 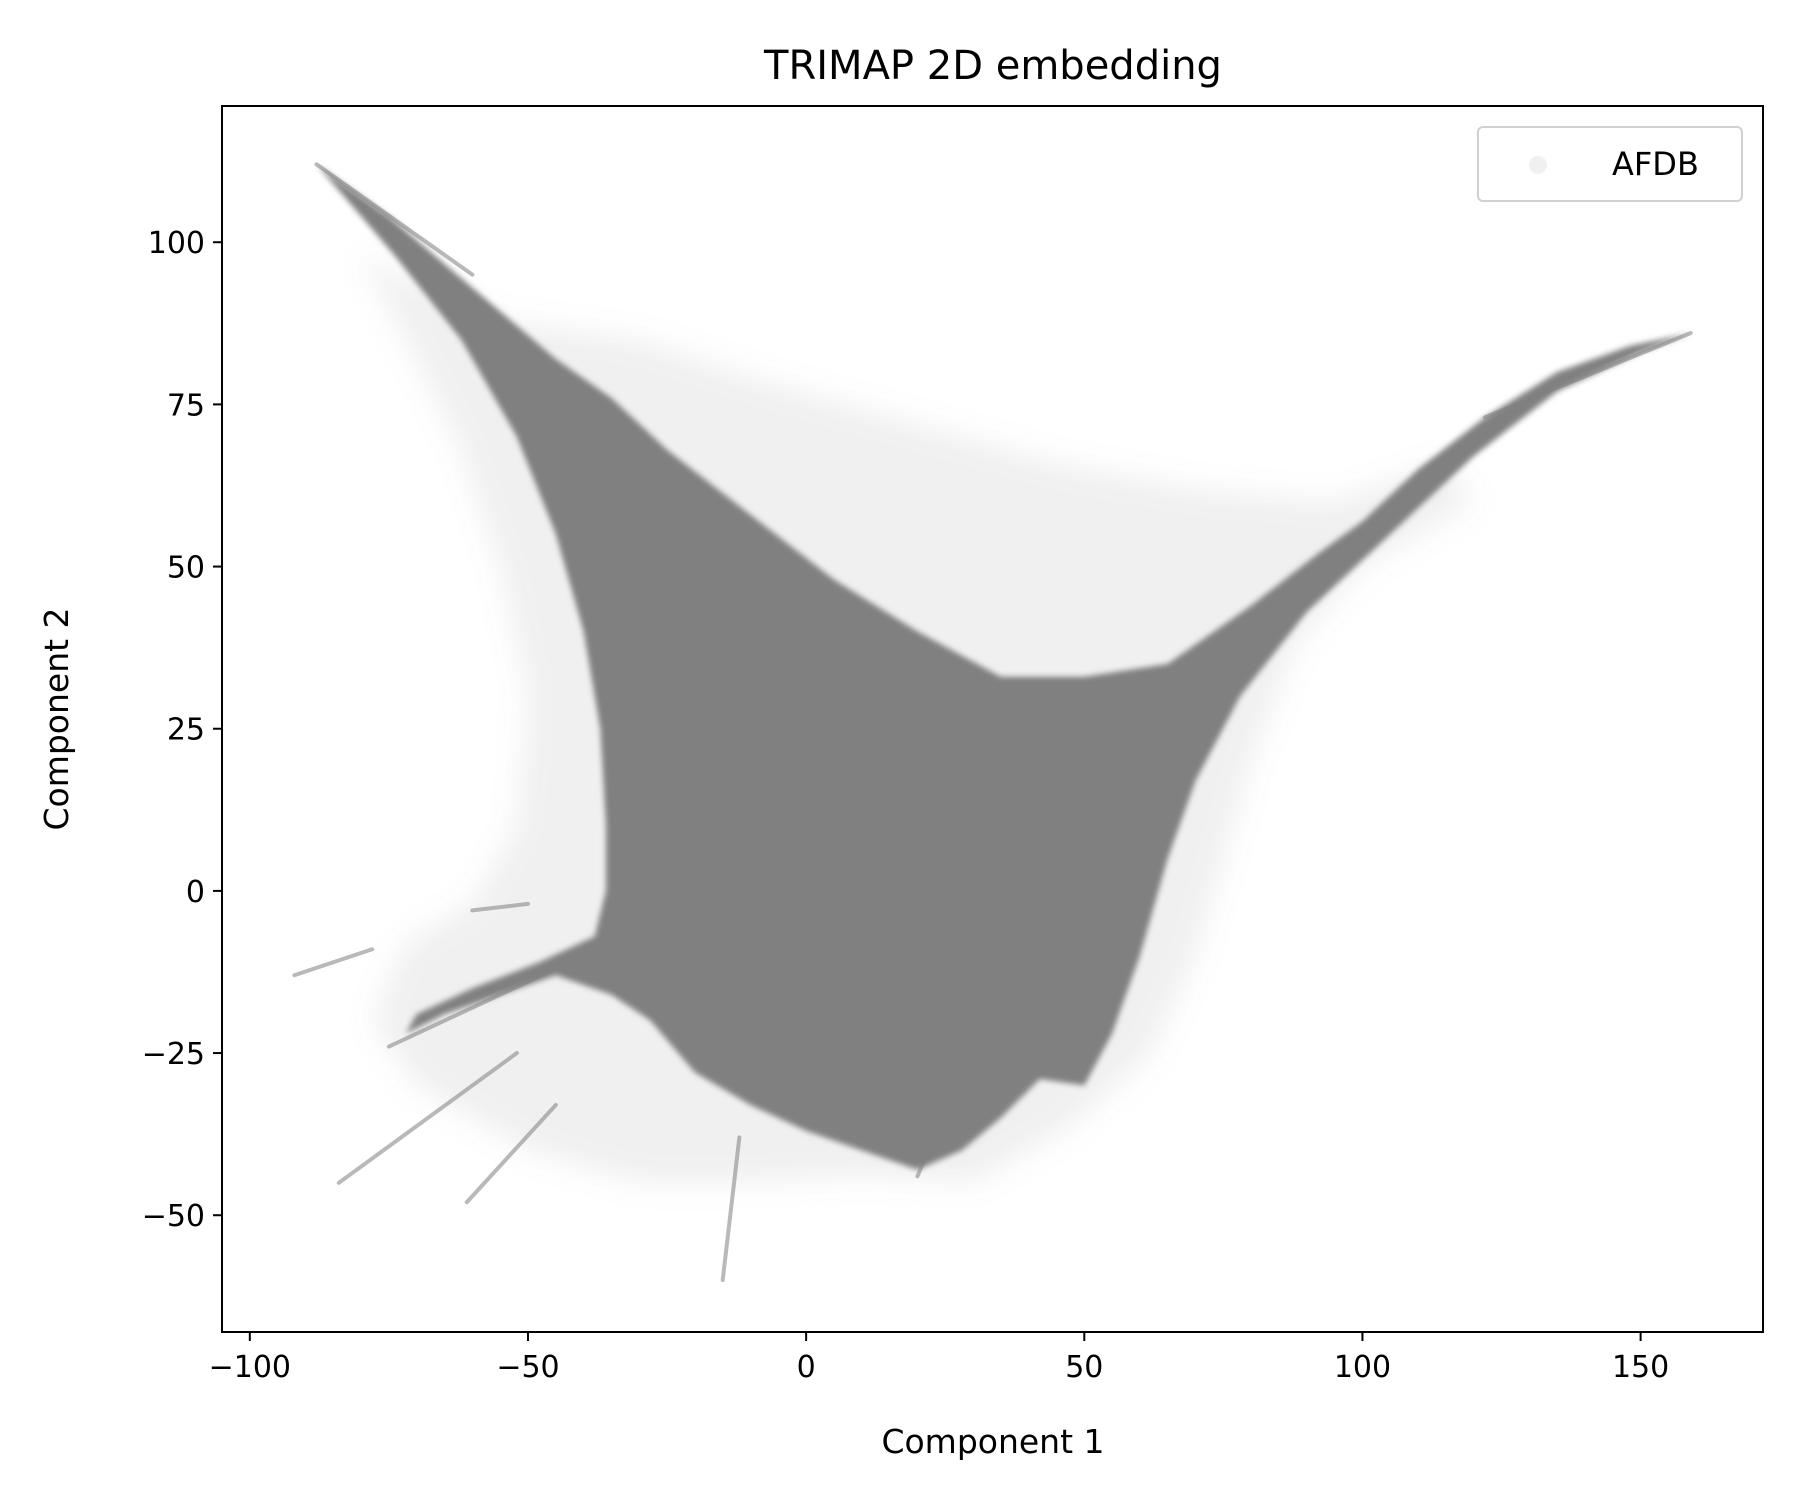 I want to click on x-tick-label: −100, so click(x=250, y=1367).